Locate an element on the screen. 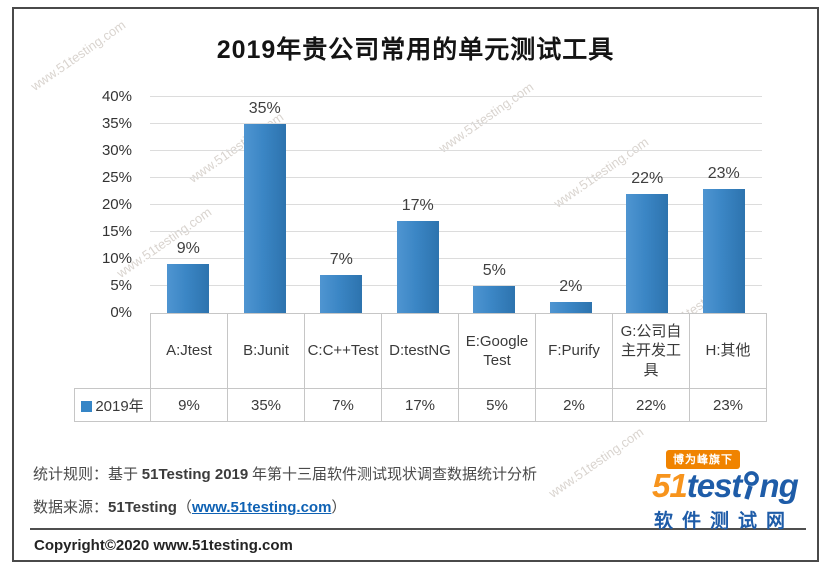 Image resolution: width=831 pixels, height=568 pixels. legend-marker-icon is located at coordinates (87, 406).